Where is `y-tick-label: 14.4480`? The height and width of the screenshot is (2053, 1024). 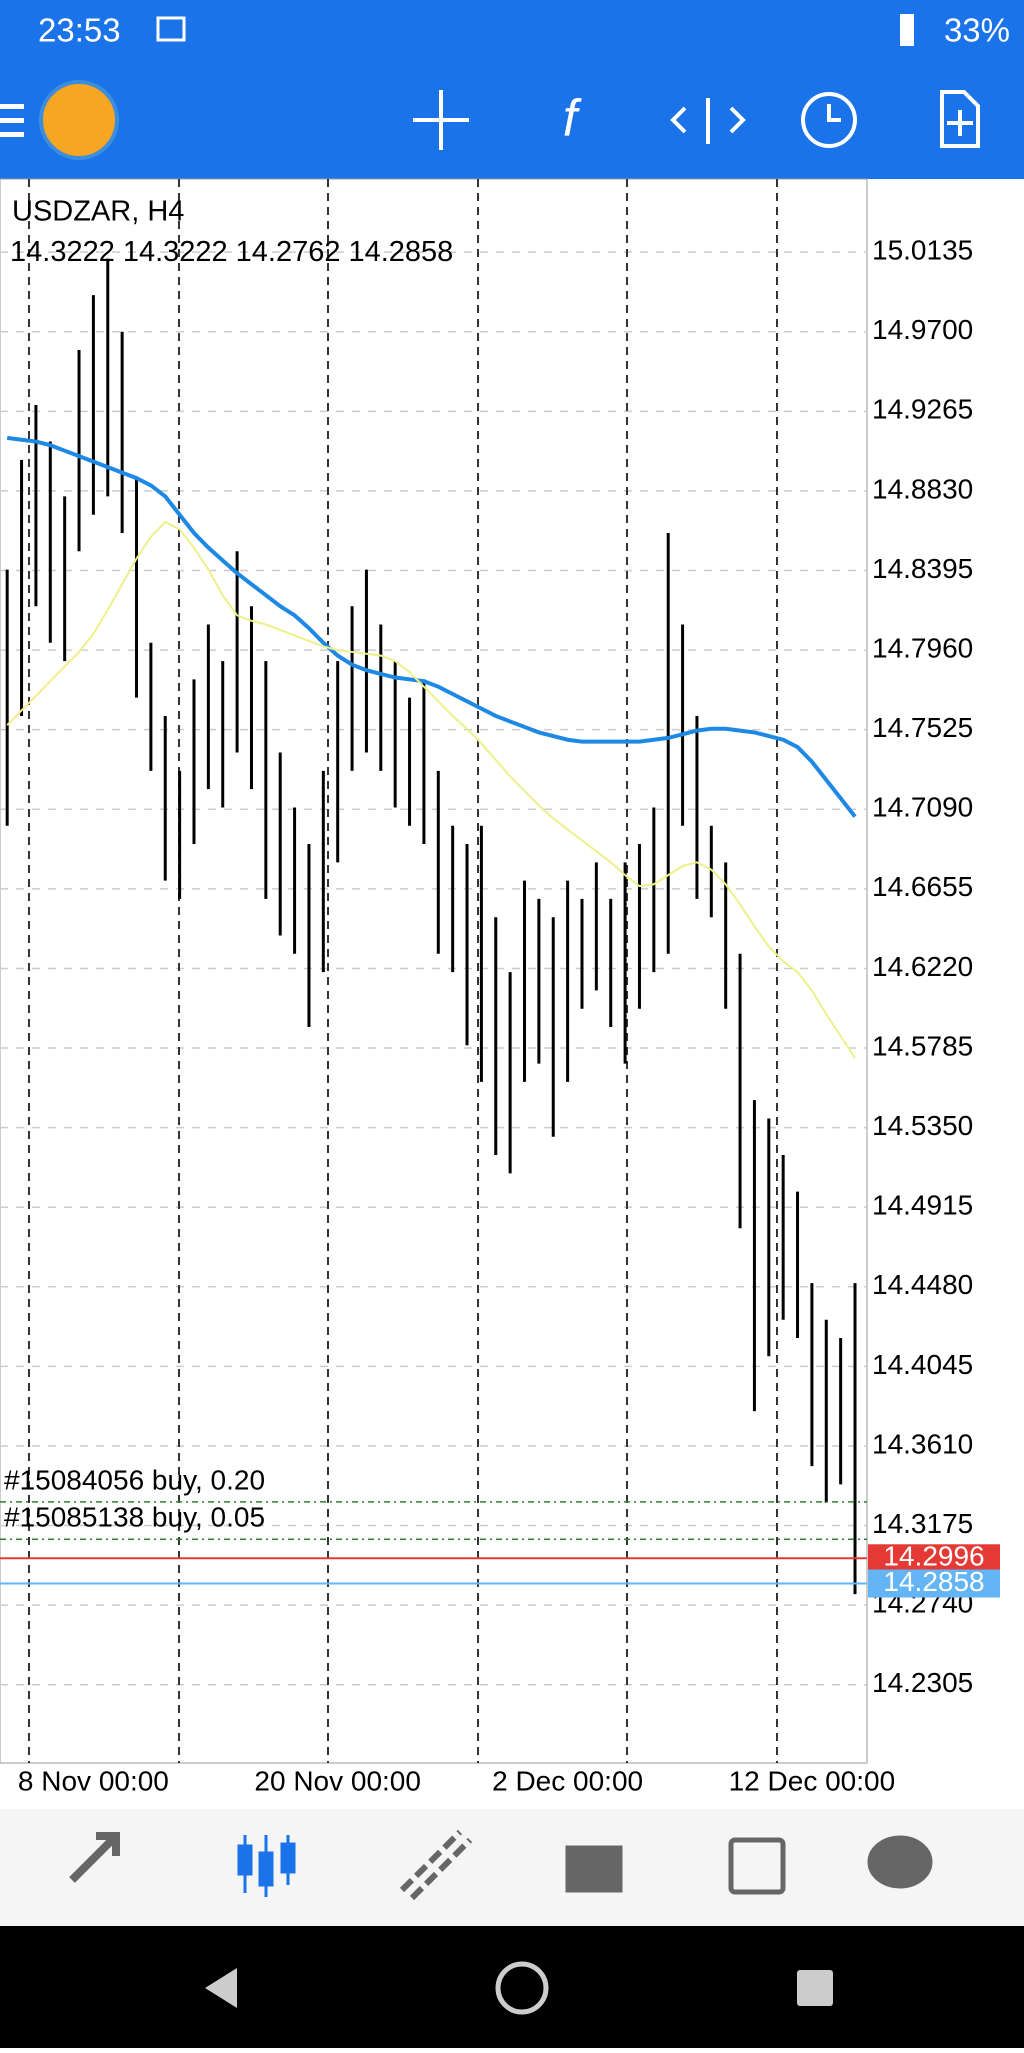 y-tick-label: 14.4480 is located at coordinates (922, 1284).